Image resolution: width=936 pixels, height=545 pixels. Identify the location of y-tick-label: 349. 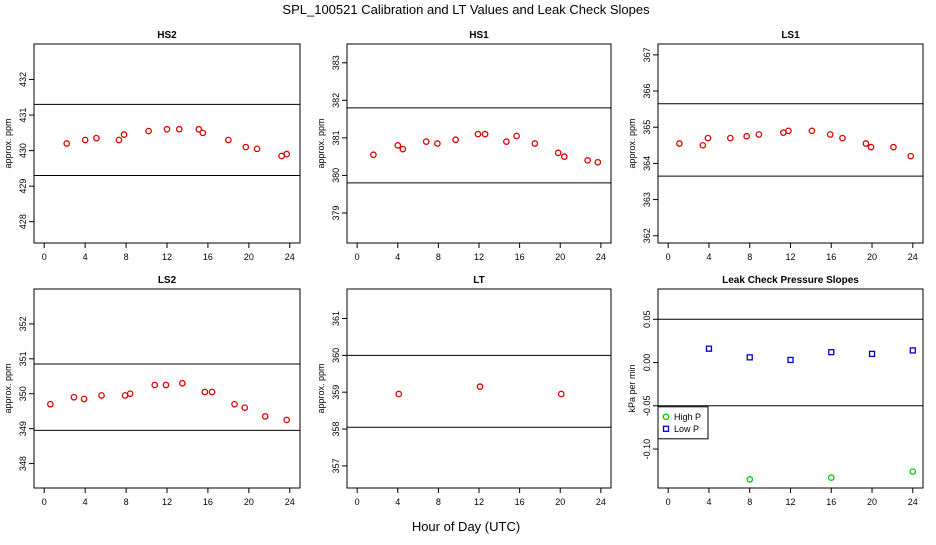
(23, 428).